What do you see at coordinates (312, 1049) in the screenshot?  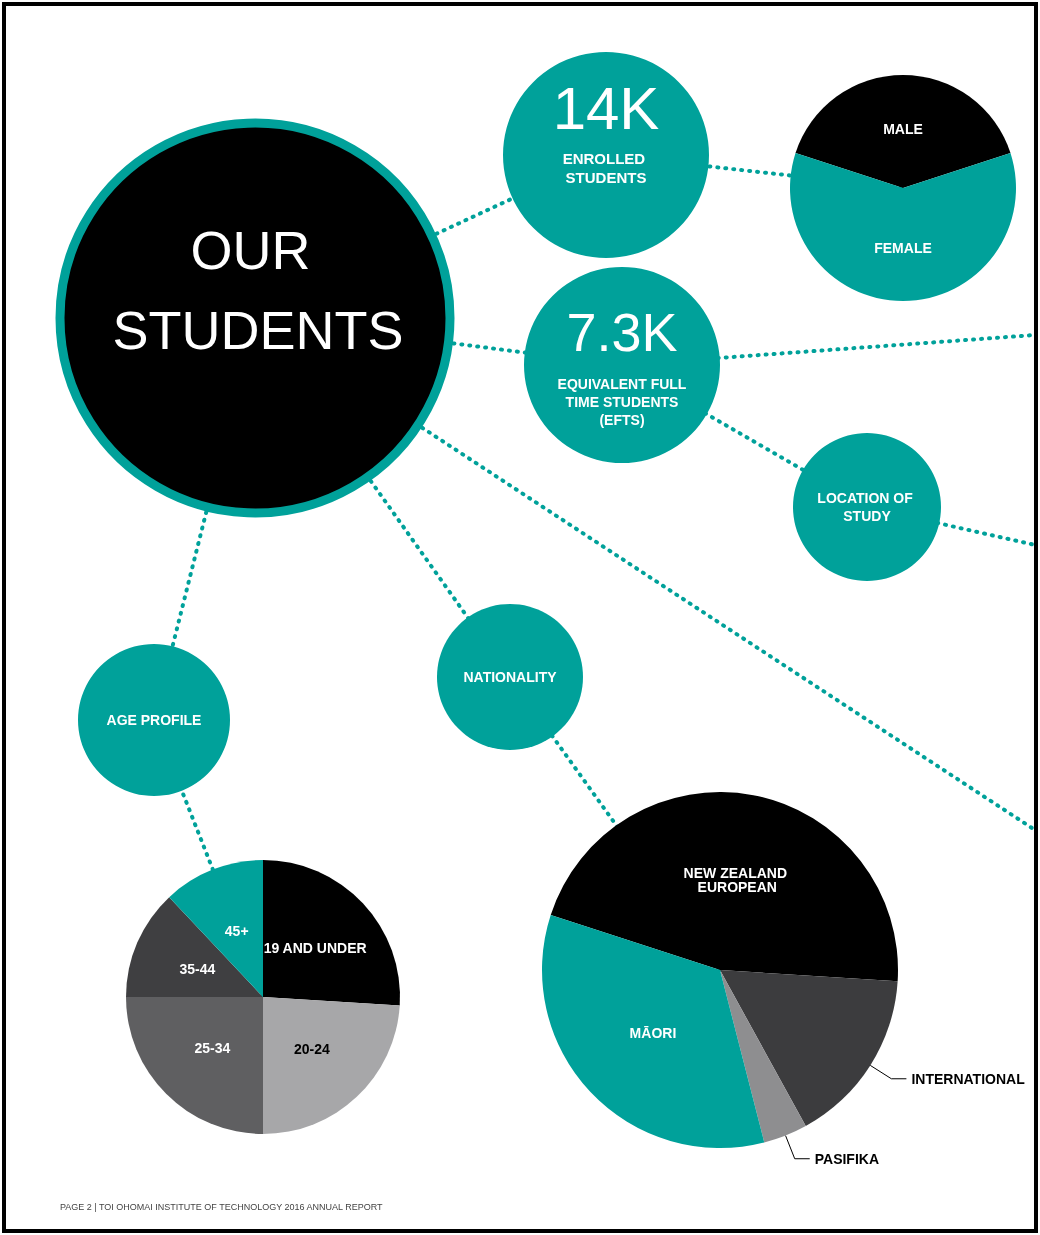 I see `slice-label: 20-24` at bounding box center [312, 1049].